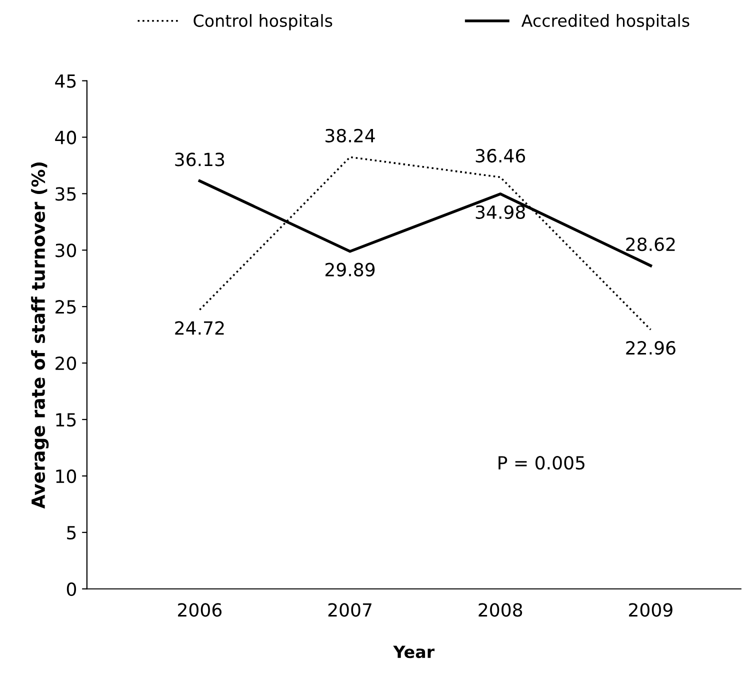 This screenshot has height=673, width=756. What do you see at coordinates (651, 348) in the screenshot?
I see `data-label: 22.96` at bounding box center [651, 348].